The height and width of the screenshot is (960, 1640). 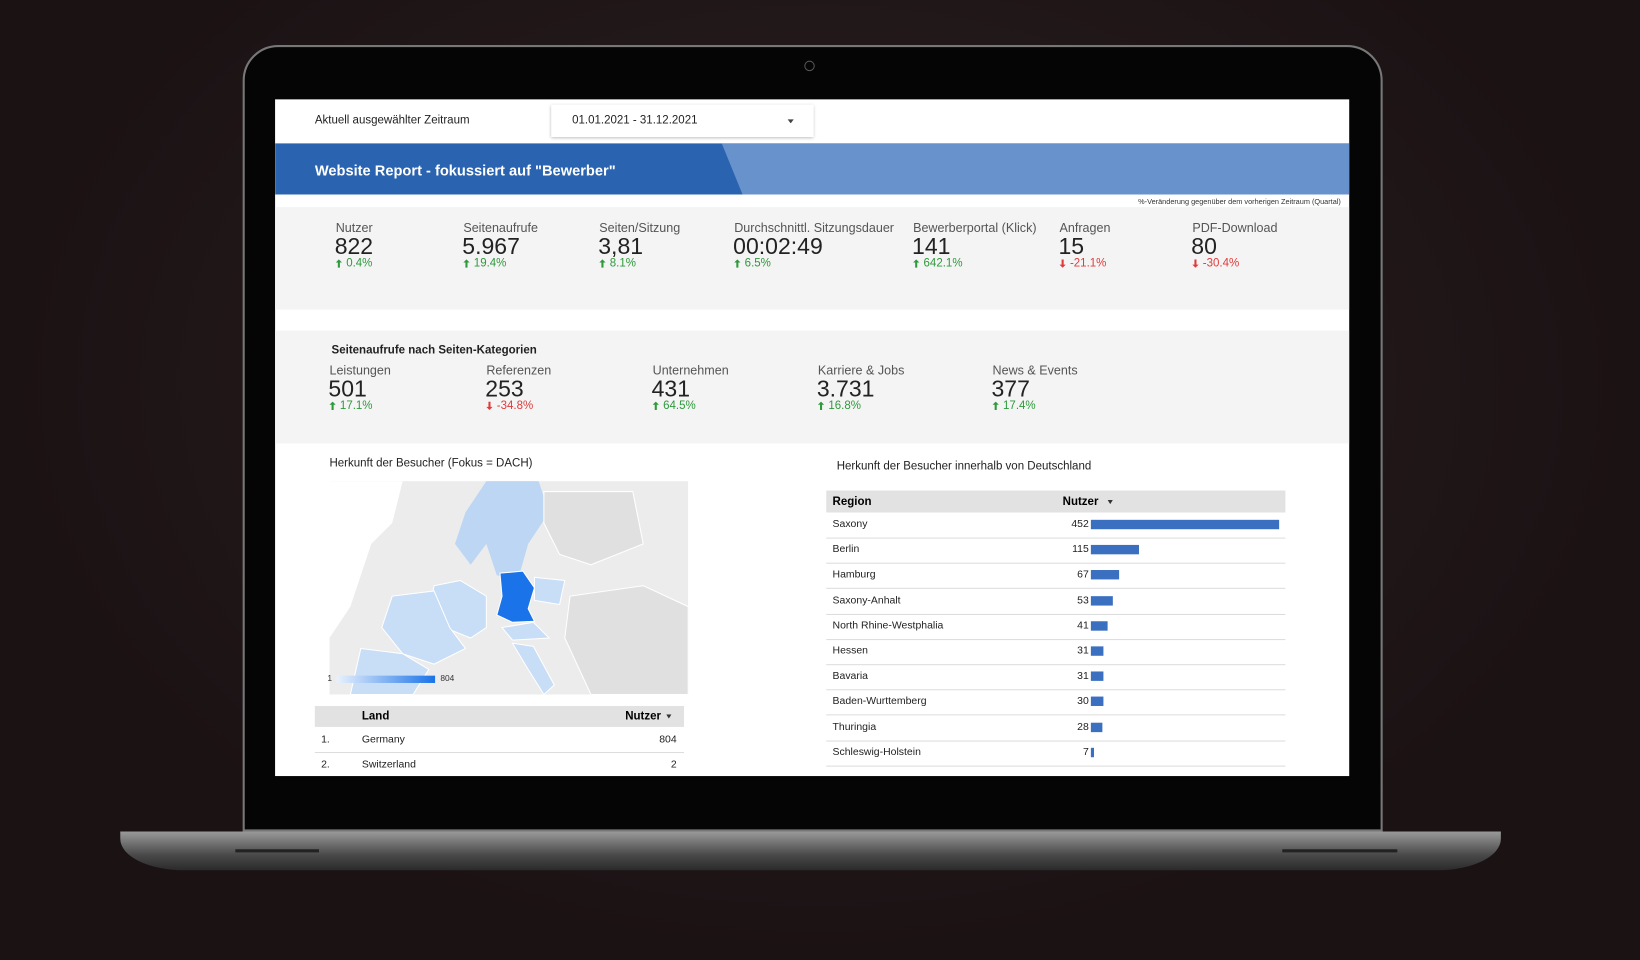 I want to click on kpi-label: Nutzer, so click(x=354, y=228).